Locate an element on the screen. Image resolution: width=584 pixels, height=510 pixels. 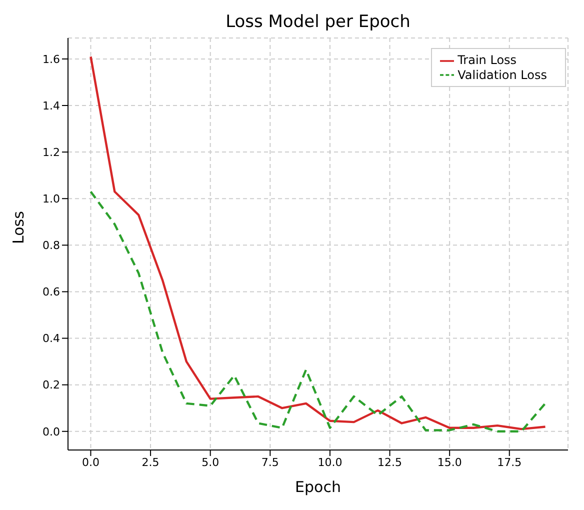
x-axis-title: Epoch is located at coordinates (318, 487).